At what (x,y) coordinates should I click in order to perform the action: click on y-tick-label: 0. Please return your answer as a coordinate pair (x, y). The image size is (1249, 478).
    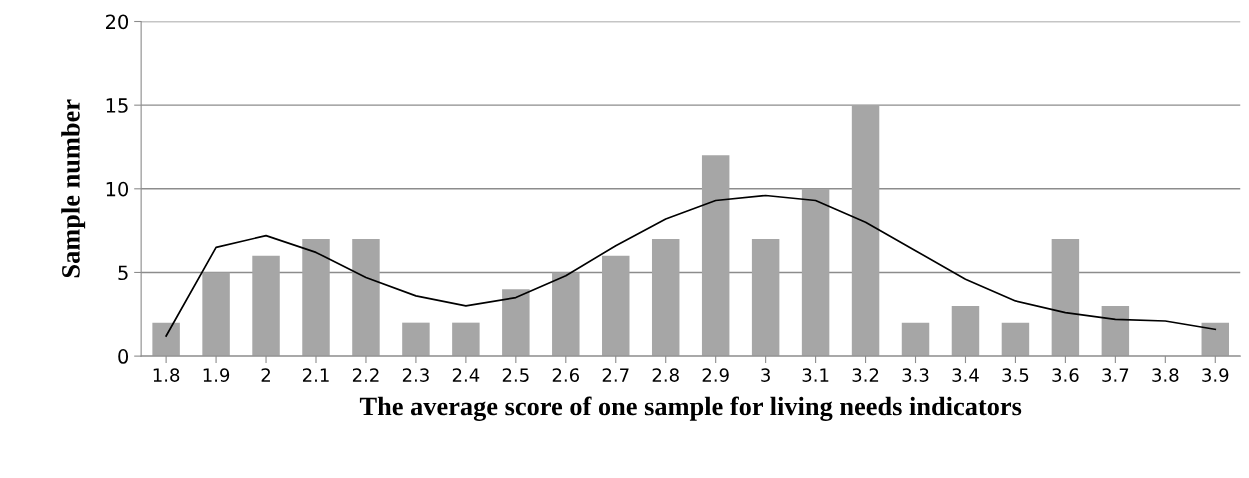
    Looking at the image, I should click on (123, 356).